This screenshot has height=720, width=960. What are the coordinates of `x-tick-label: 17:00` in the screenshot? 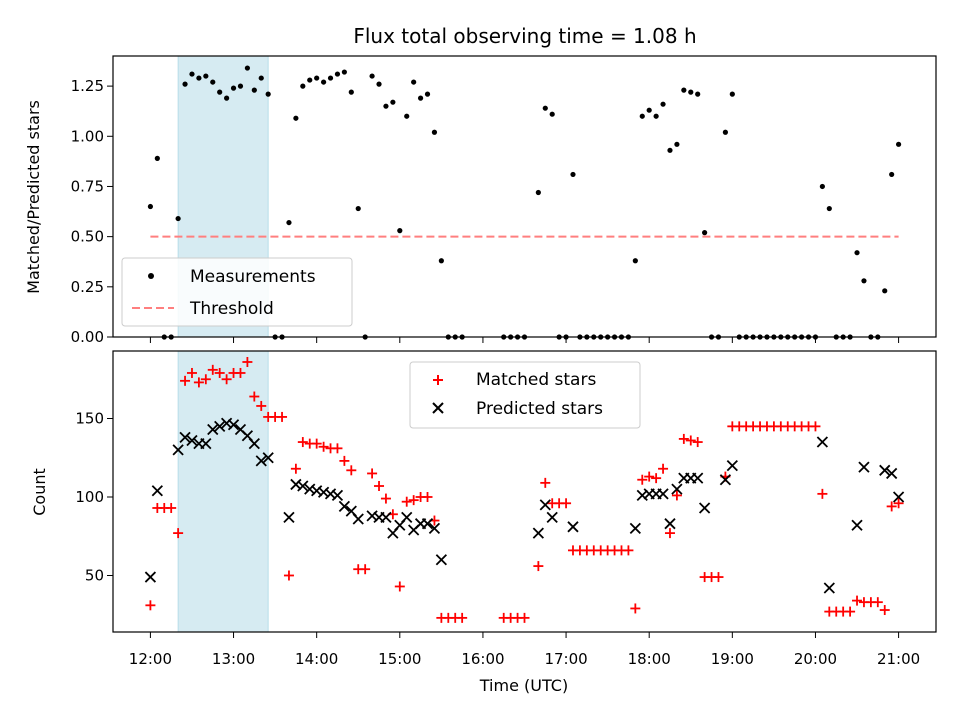 It's located at (565, 659).